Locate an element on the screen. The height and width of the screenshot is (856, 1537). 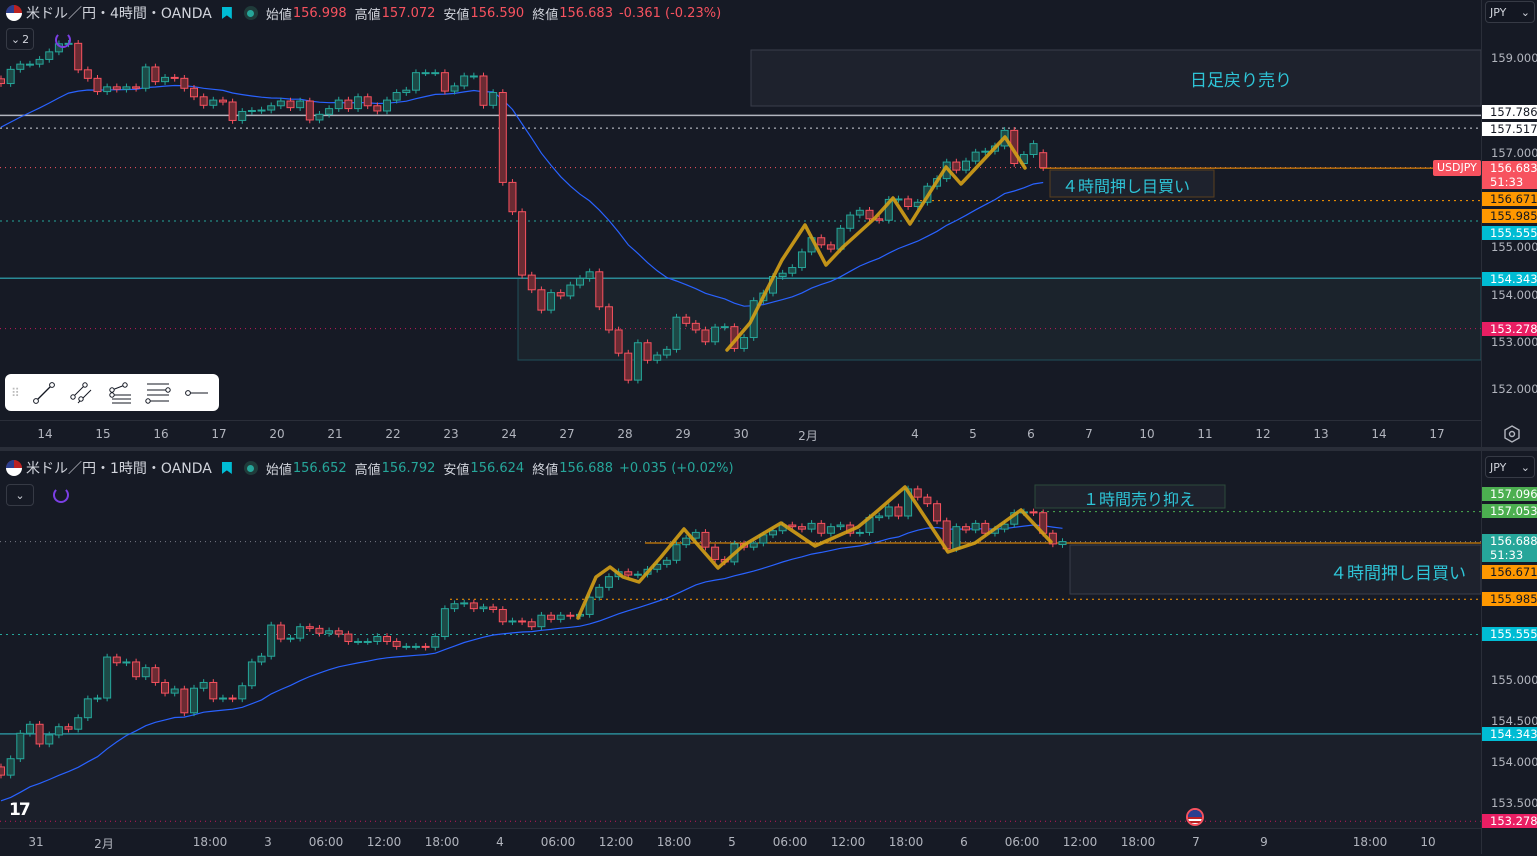
currency-dropdown: JPY ⌄ is located at coordinates (1510, 467).